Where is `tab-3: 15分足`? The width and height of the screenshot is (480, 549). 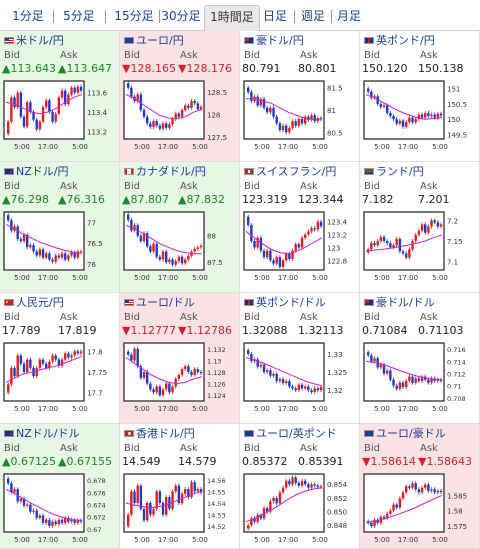 tab-3: 15分足 is located at coordinates (134, 16).